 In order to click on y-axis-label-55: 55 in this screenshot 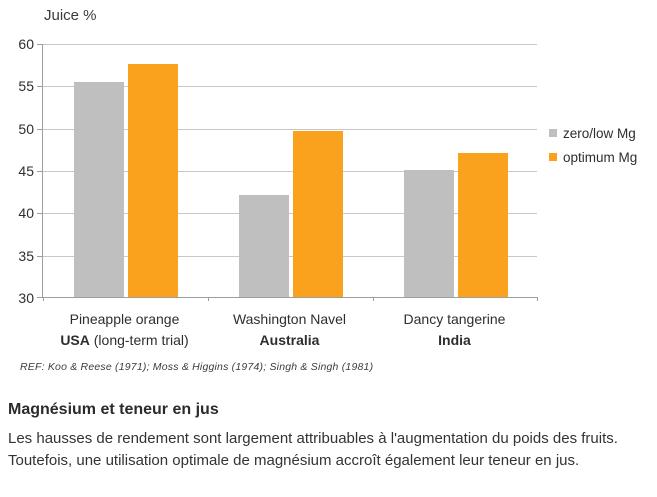, I will do `click(26, 86)`.